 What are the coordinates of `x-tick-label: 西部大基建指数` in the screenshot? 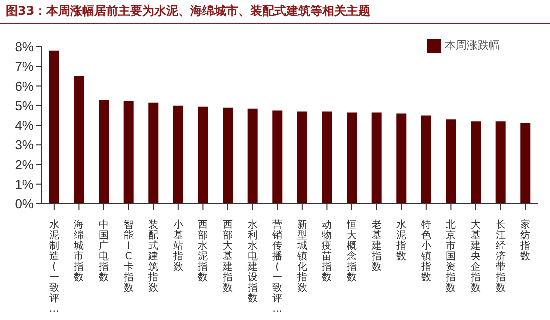 It's located at (227, 257).